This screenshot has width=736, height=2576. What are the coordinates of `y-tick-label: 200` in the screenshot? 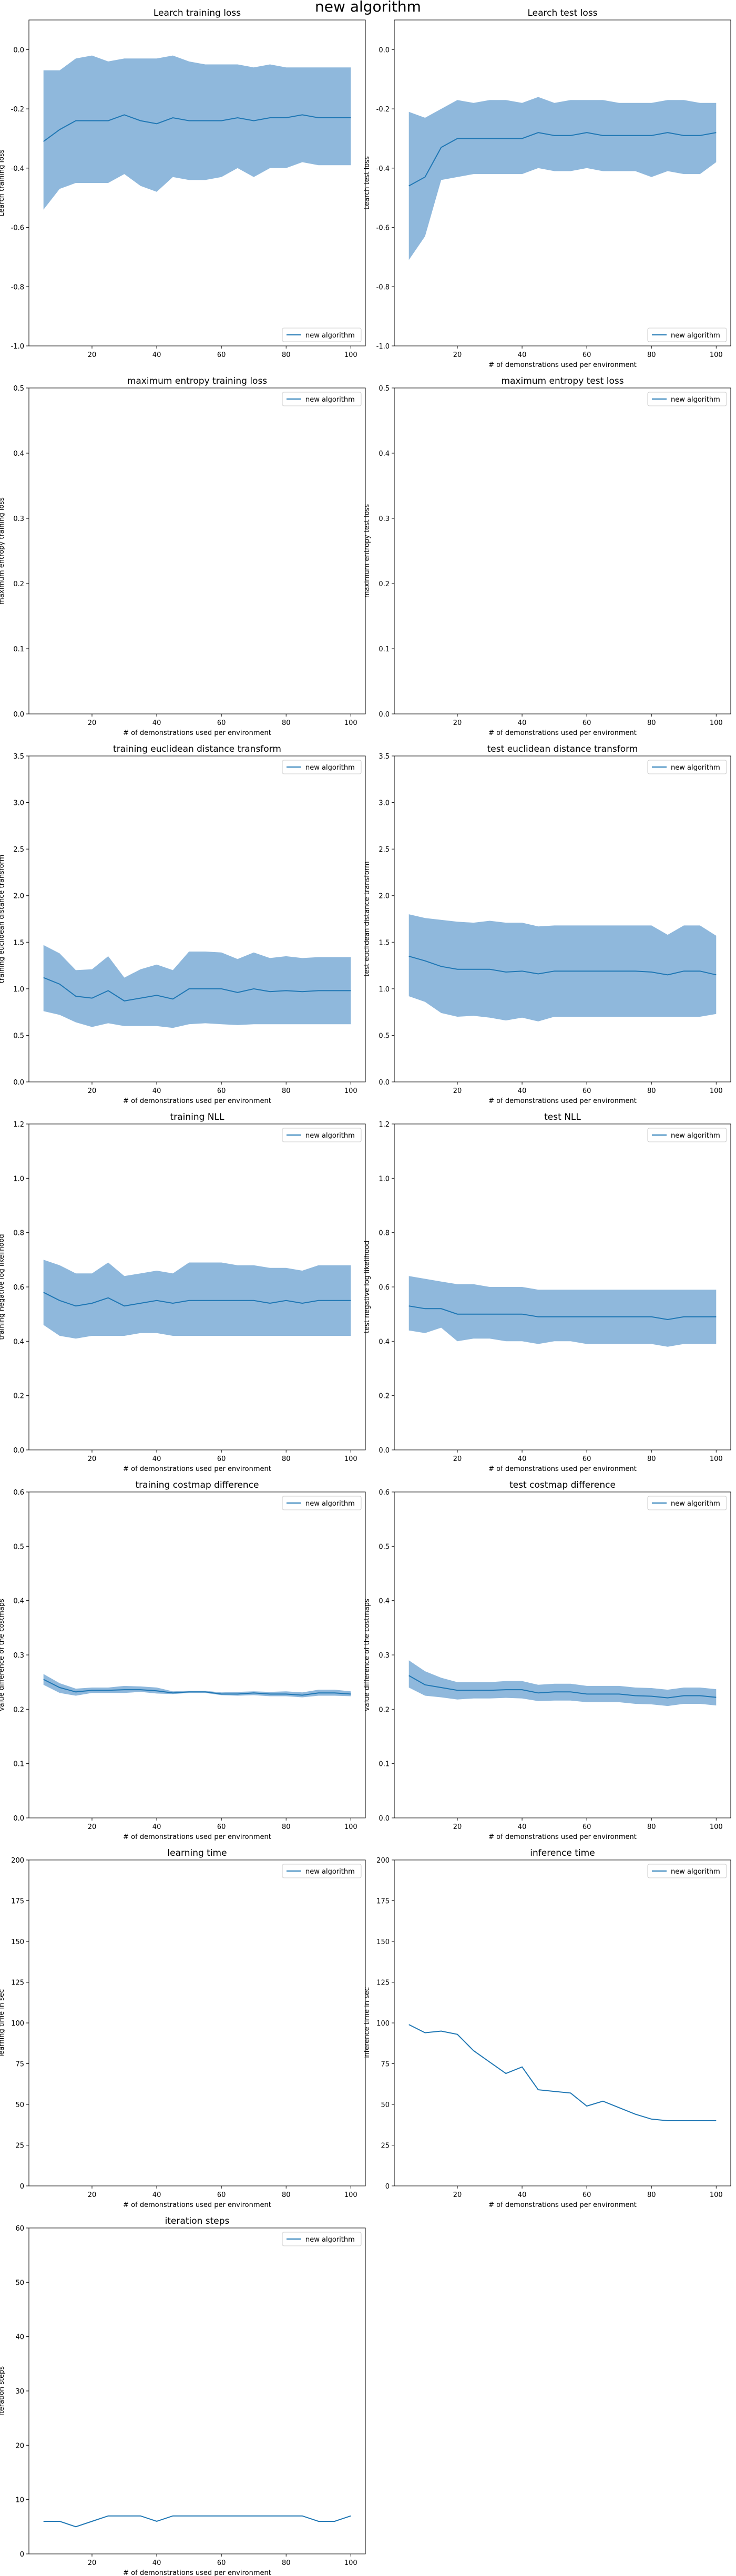 It's located at (383, 1861).